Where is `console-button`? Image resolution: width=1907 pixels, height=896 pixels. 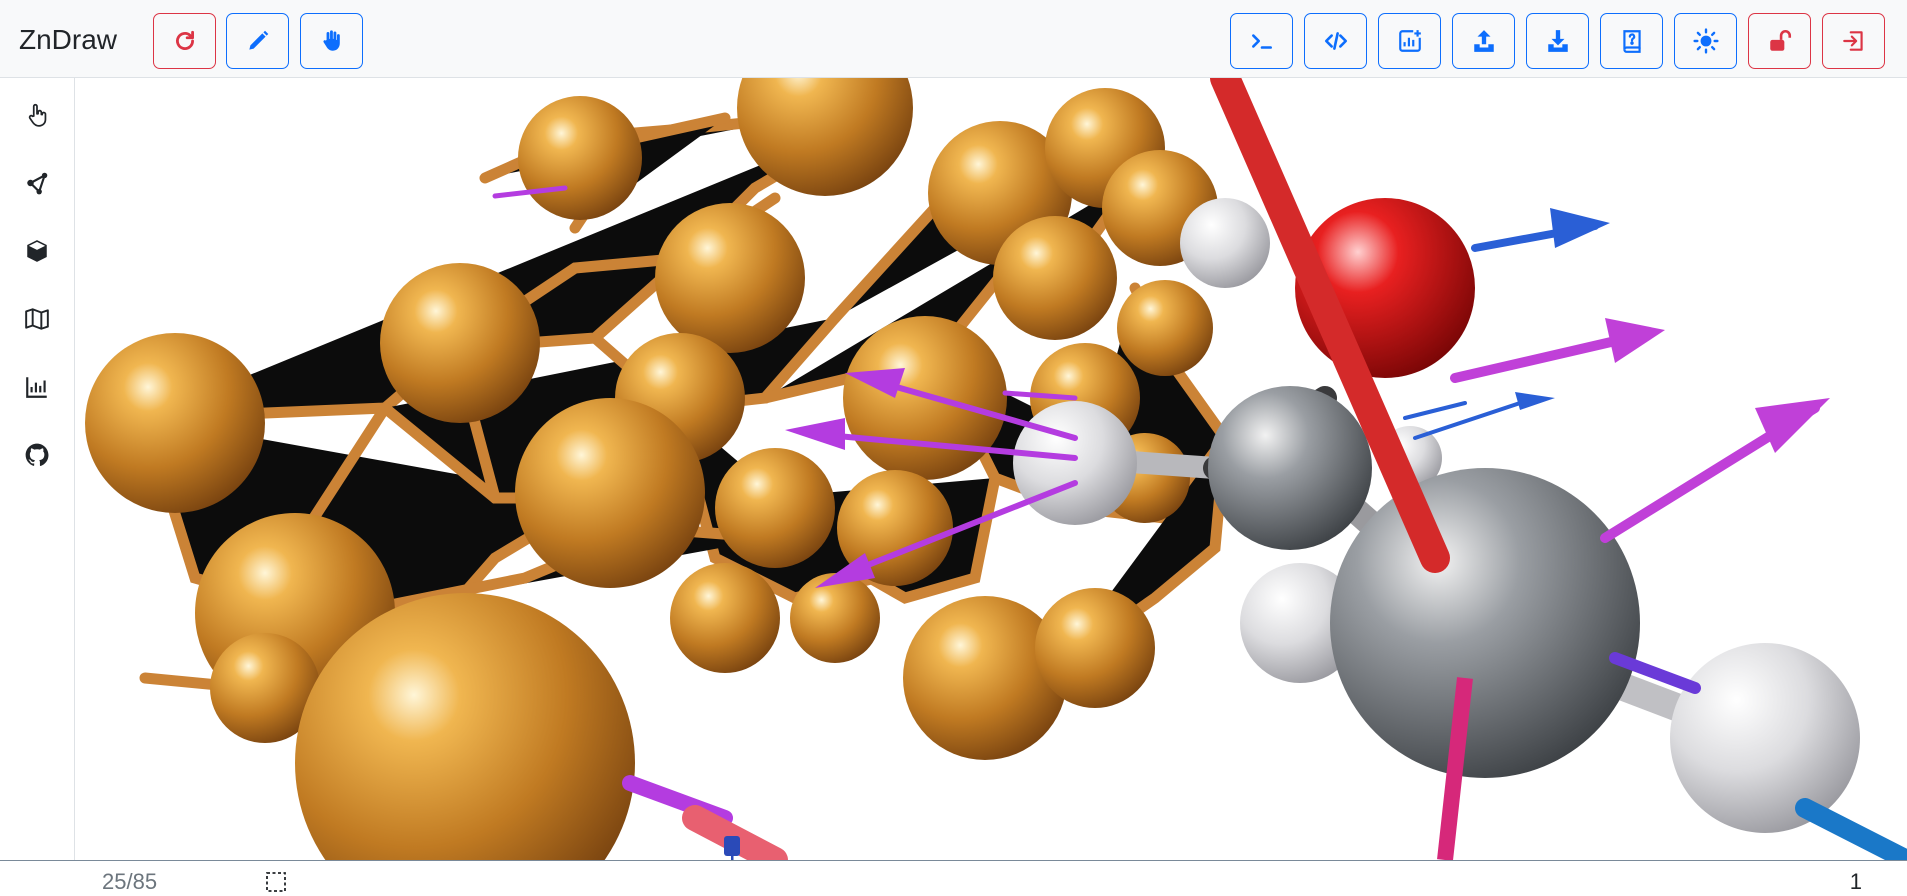
console-button is located at coordinates (1261, 41).